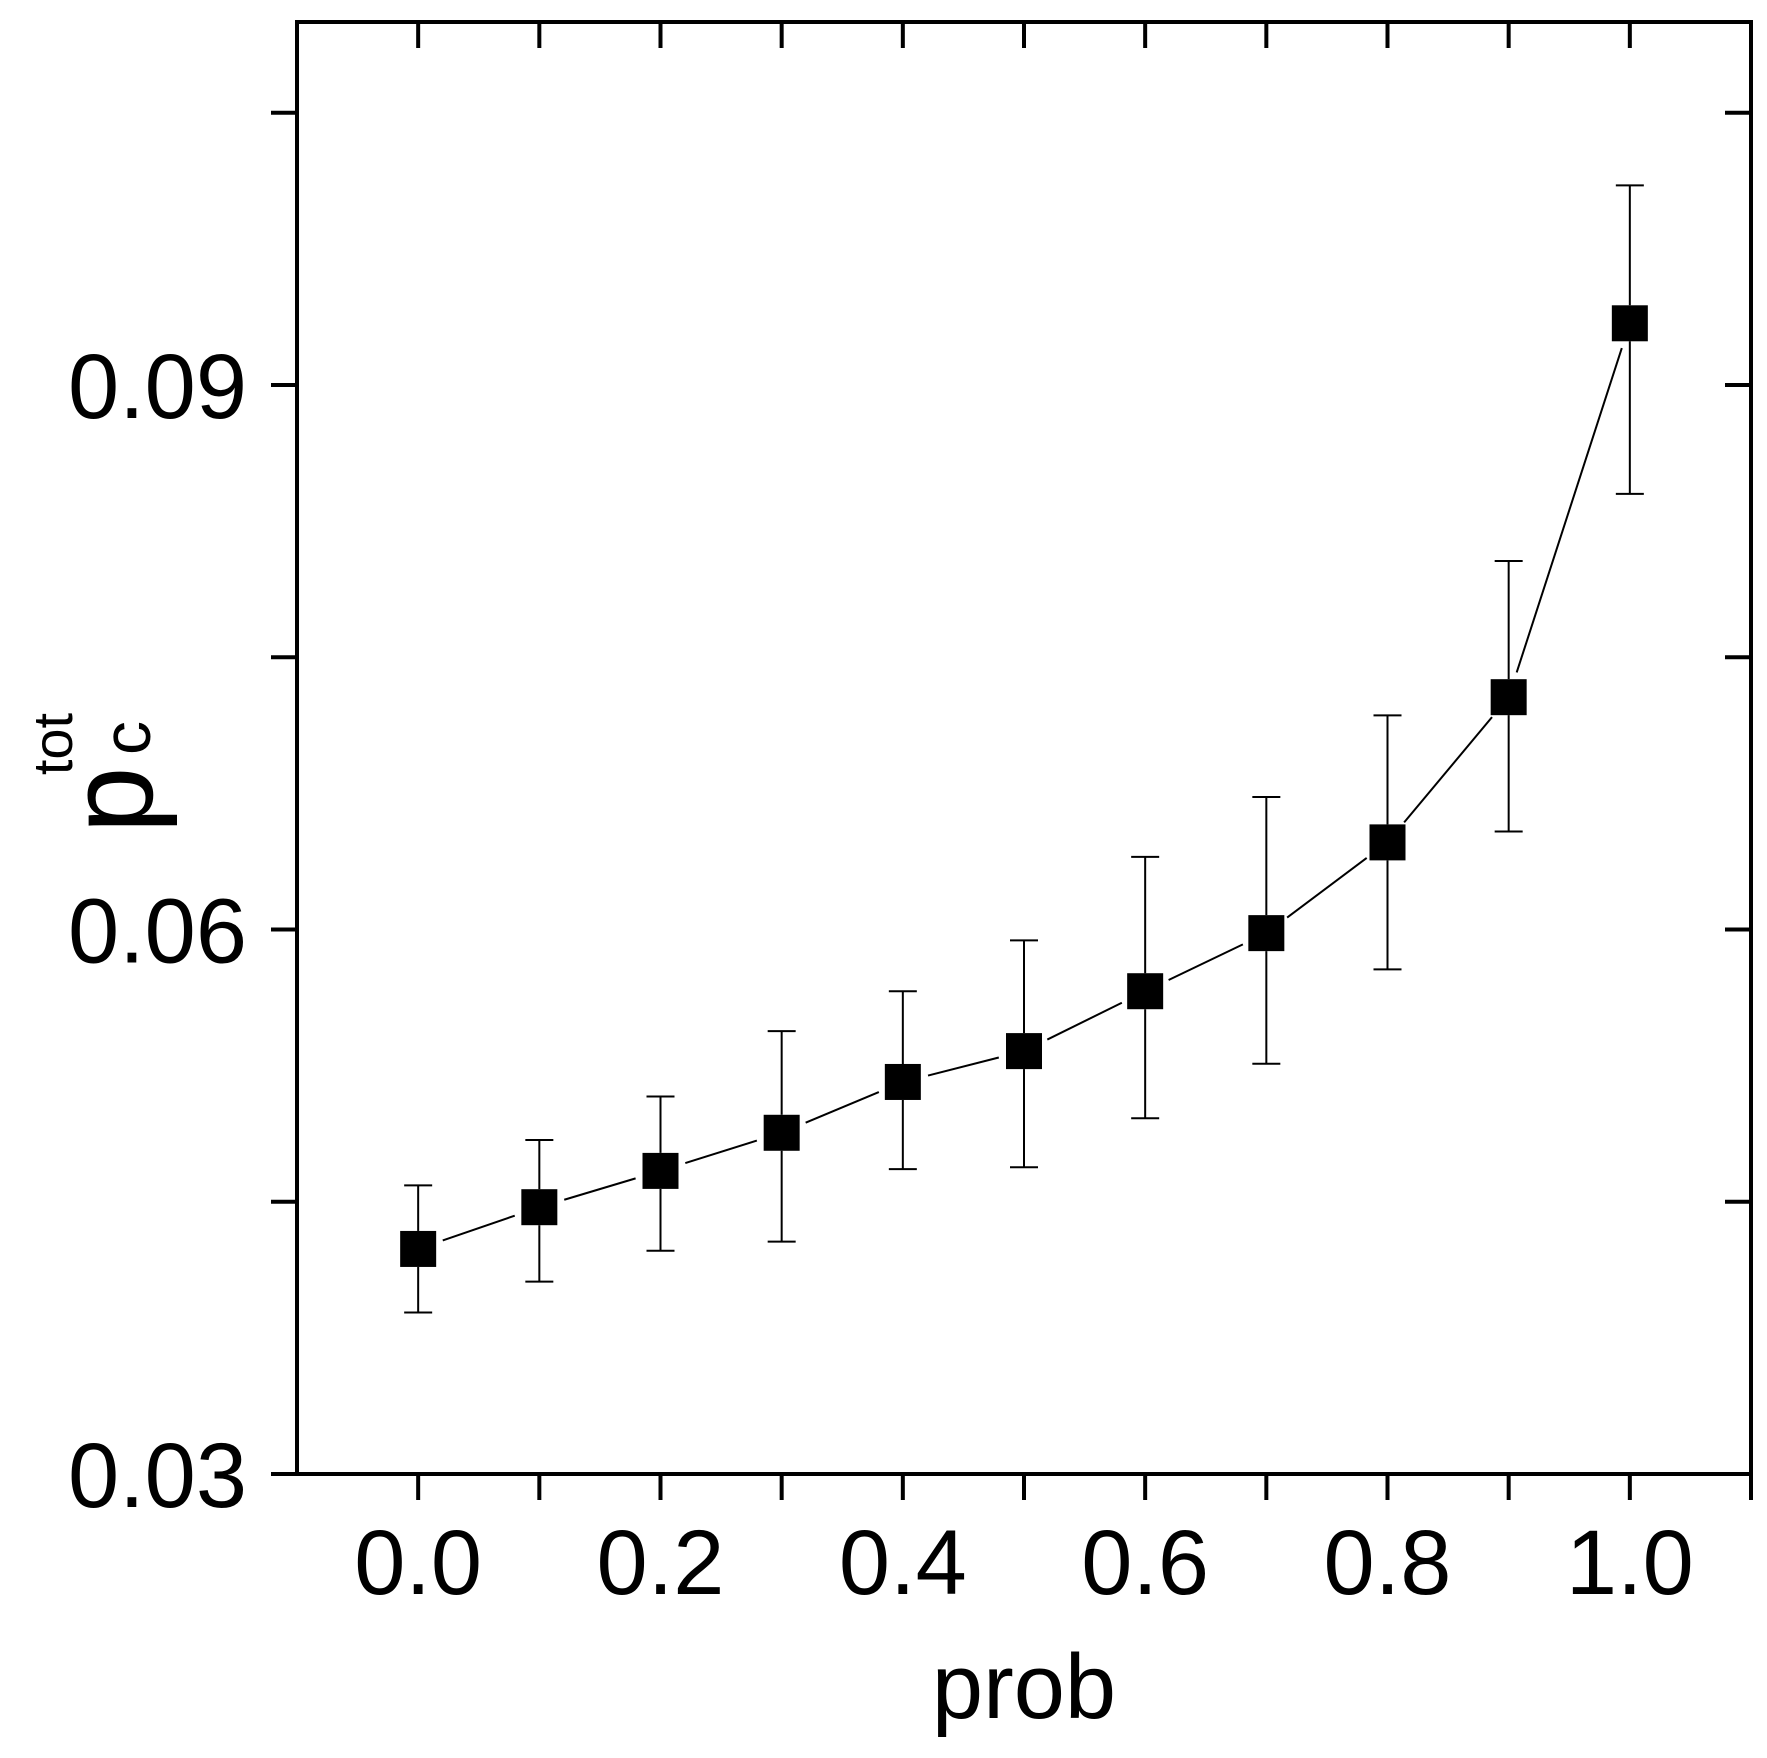 Image resolution: width=1767 pixels, height=1758 pixels. I want to click on x-tick-label: 0.0, so click(418, 1563).